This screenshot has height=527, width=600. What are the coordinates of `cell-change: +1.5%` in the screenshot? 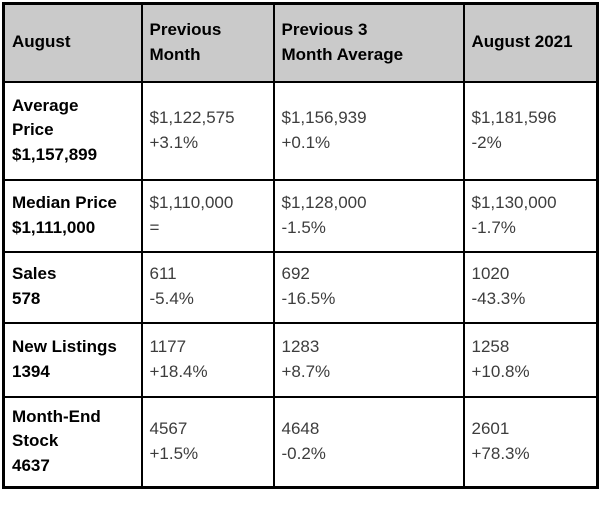 It's located at (174, 453).